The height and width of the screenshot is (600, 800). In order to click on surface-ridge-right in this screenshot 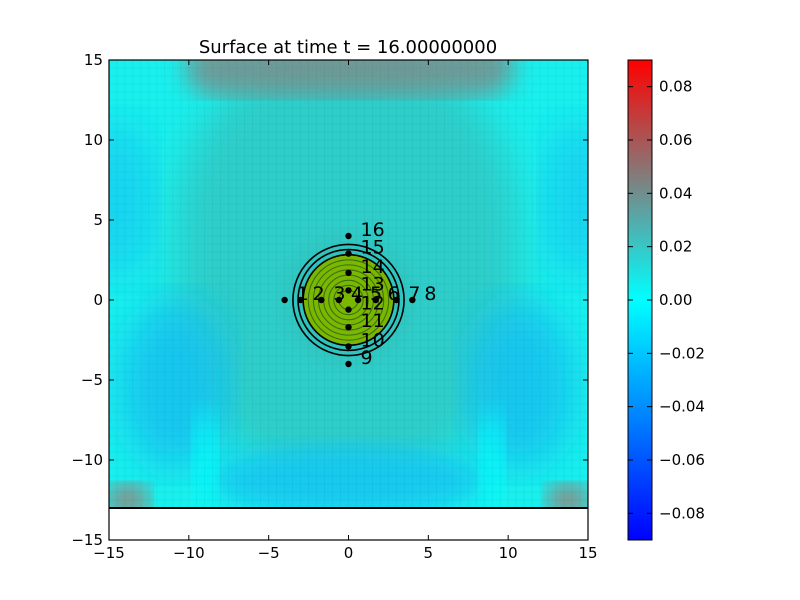, I will do `click(492, 459)`.